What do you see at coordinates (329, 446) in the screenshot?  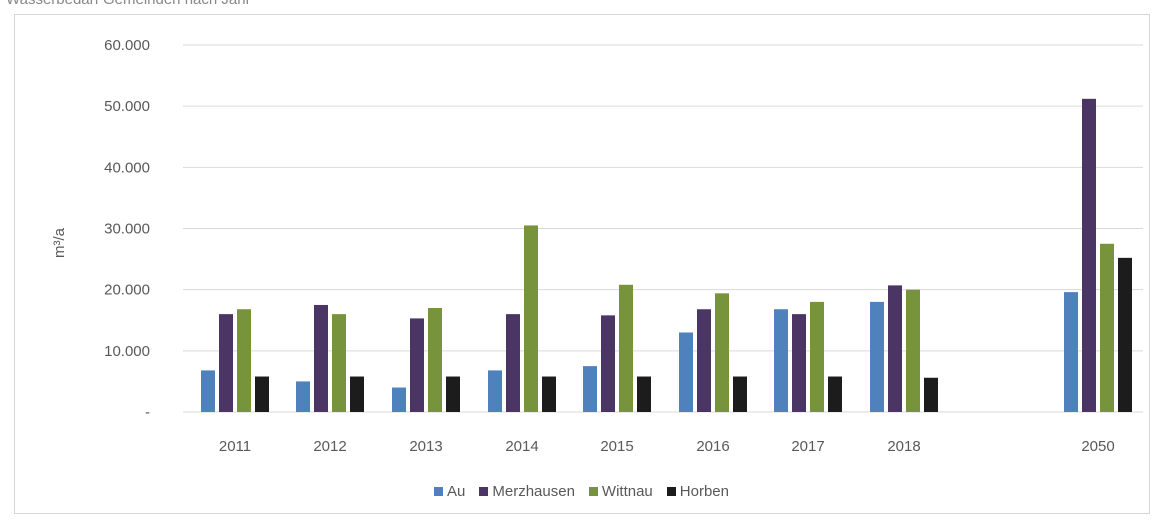 I see `x-tick-label: 2012` at bounding box center [329, 446].